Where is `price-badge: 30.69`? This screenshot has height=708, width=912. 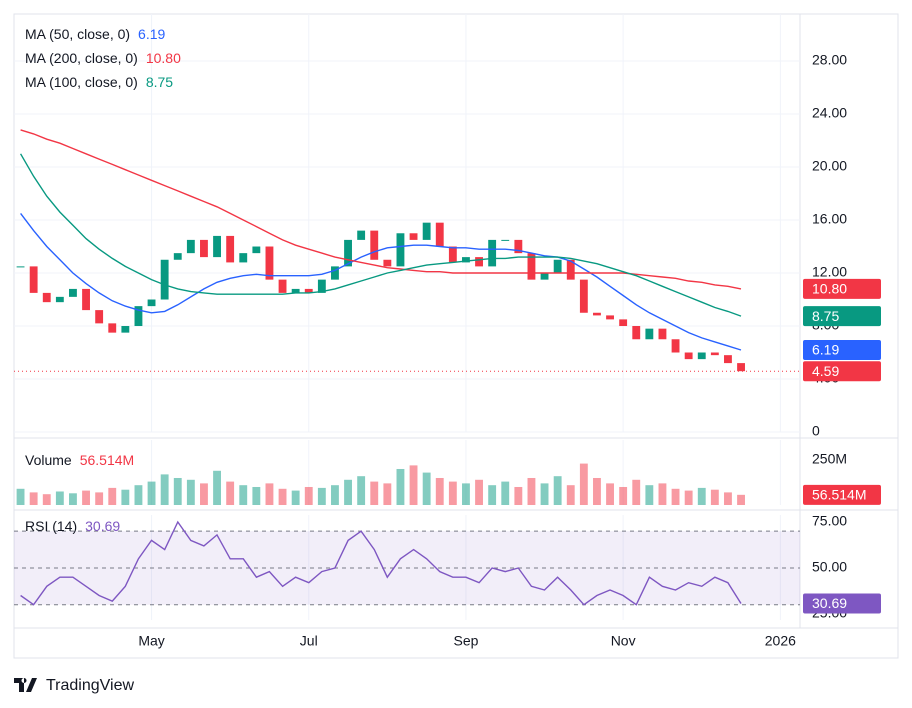 price-badge: 30.69 is located at coordinates (842, 603).